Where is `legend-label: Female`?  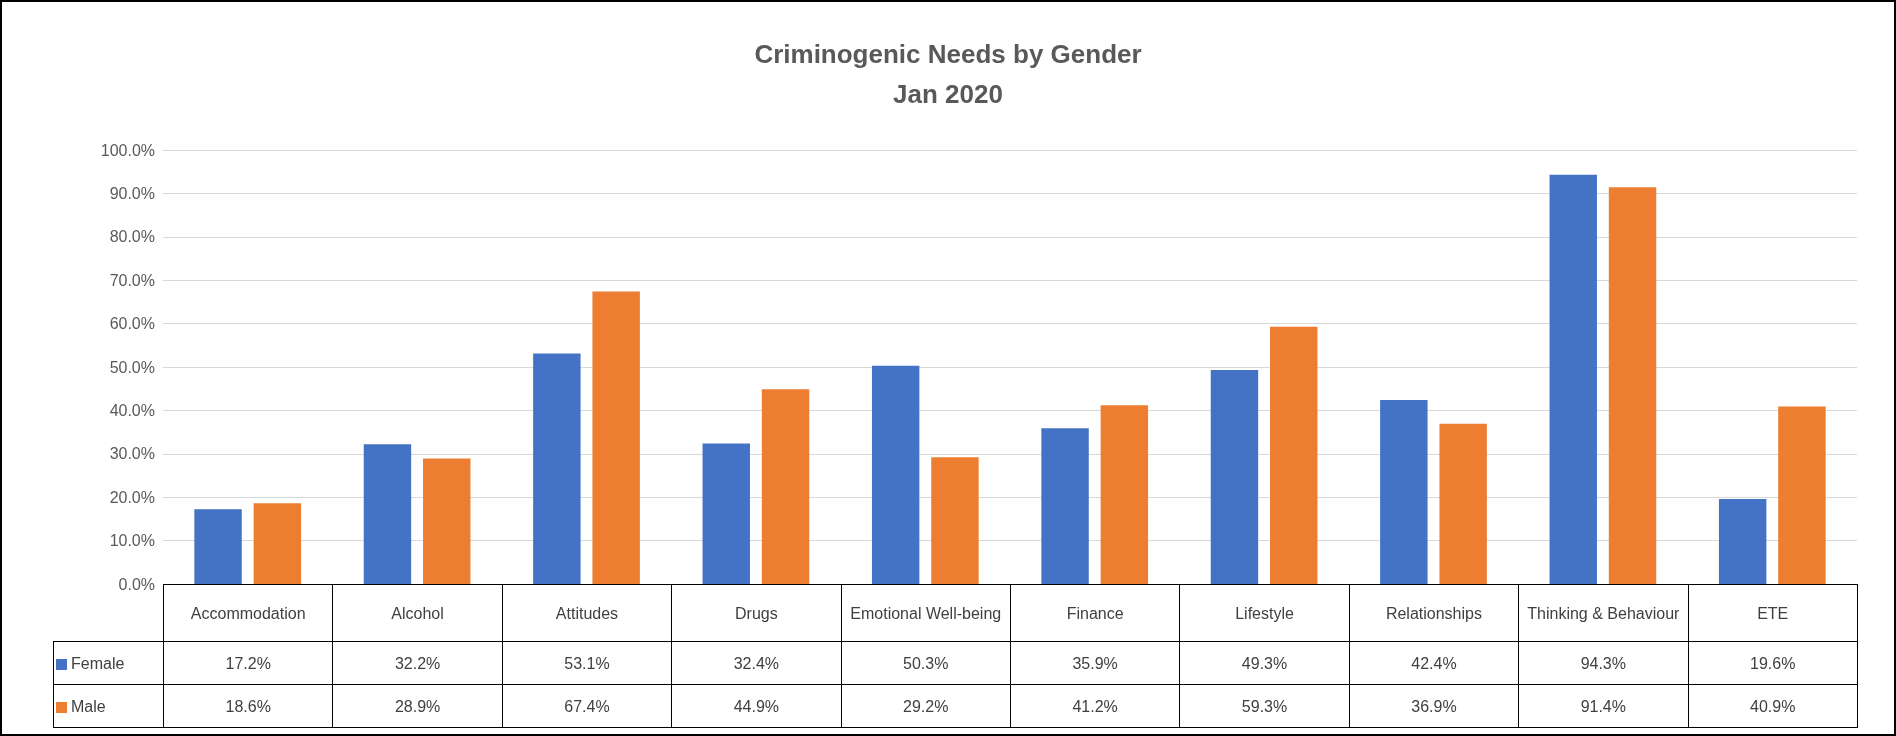 legend-label: Female is located at coordinates (108, 663).